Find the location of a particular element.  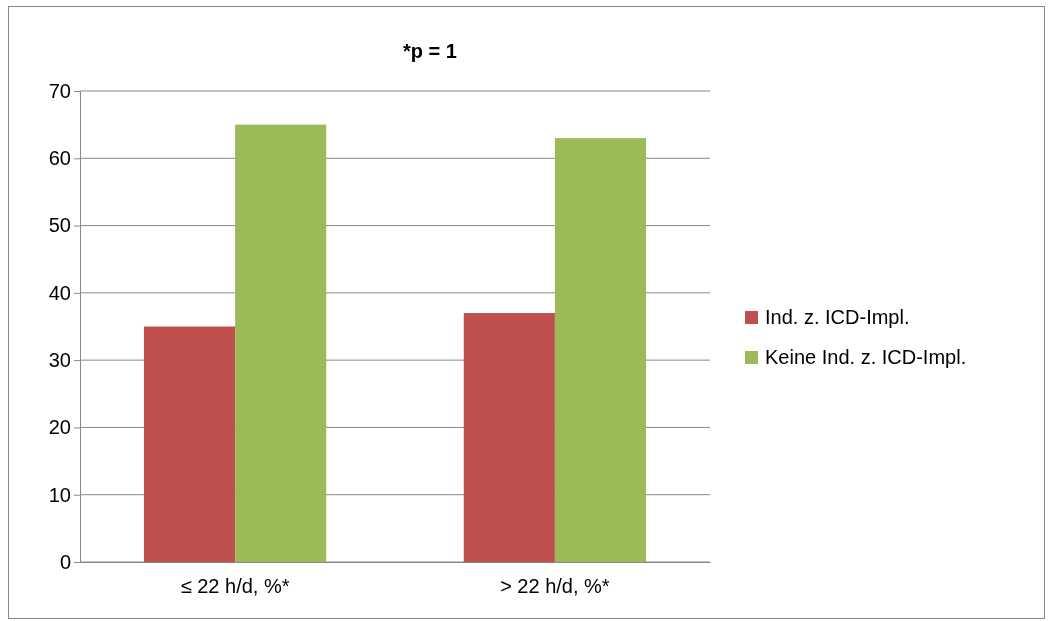

legend-label: Ind. z. ICD-Impl. is located at coordinates (837, 317).